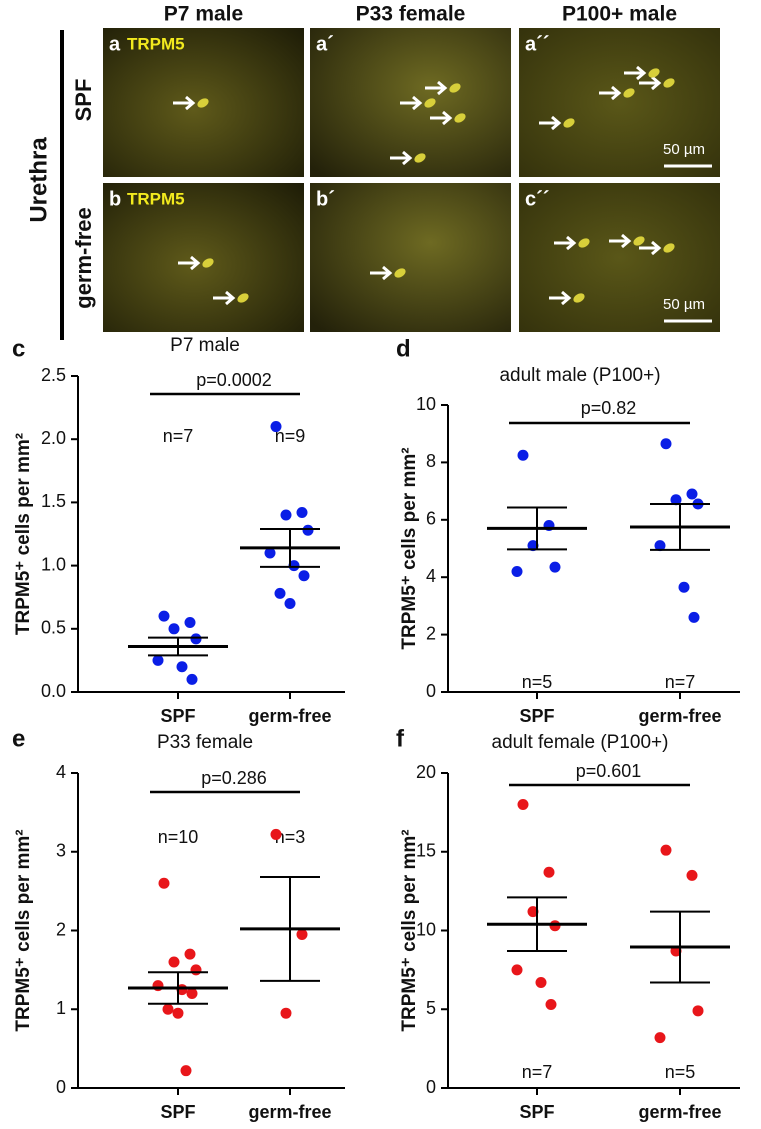 Image resolution: width=761 pixels, height=1129 pixels. I want to click on panel-letter: b, so click(115, 199).